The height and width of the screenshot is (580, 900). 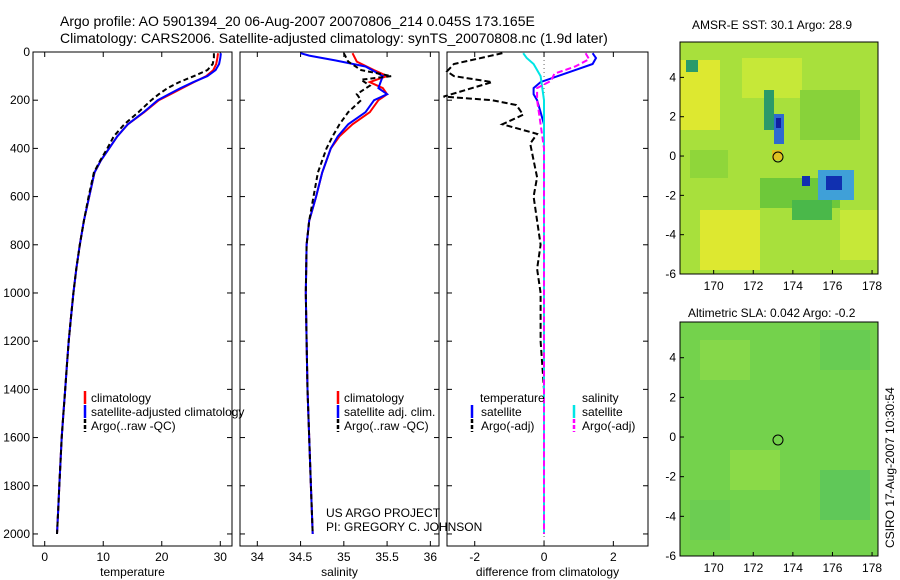 What do you see at coordinates (20, 100) in the screenshot?
I see `y-tick-label: 200` at bounding box center [20, 100].